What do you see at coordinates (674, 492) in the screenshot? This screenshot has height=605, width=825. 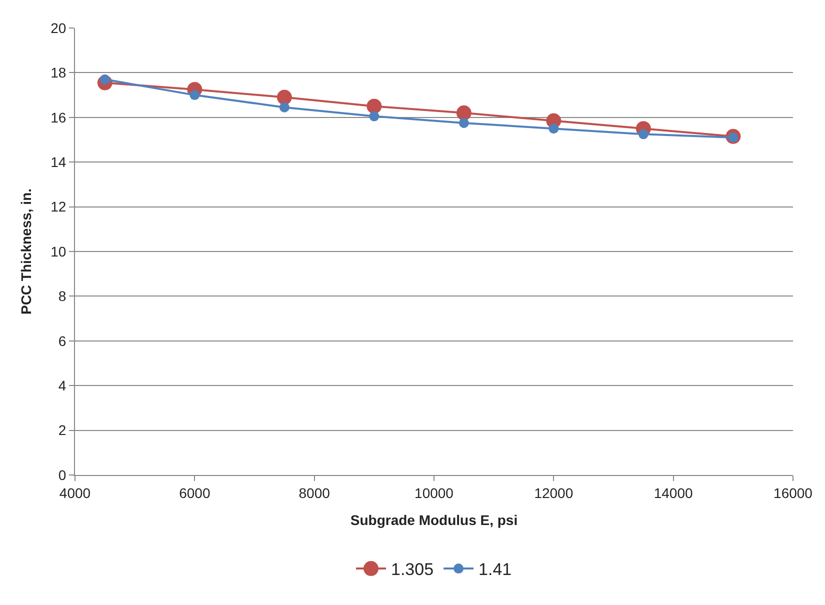 I see `x-tick-label: 14000` at bounding box center [674, 492].